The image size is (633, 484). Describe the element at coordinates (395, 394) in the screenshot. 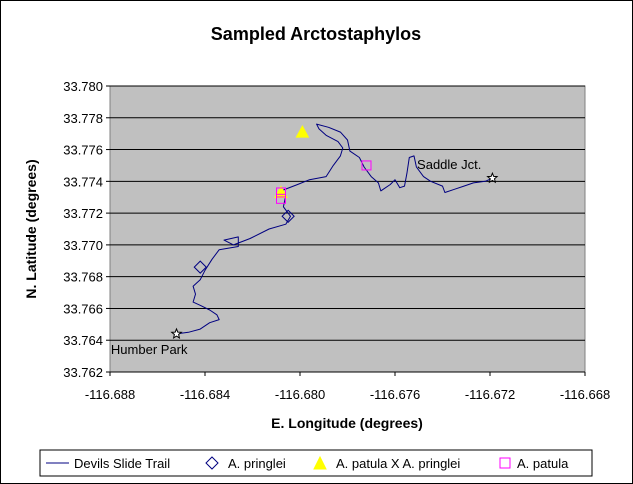

I see `x-tick-label-3: -116.676` at that location.